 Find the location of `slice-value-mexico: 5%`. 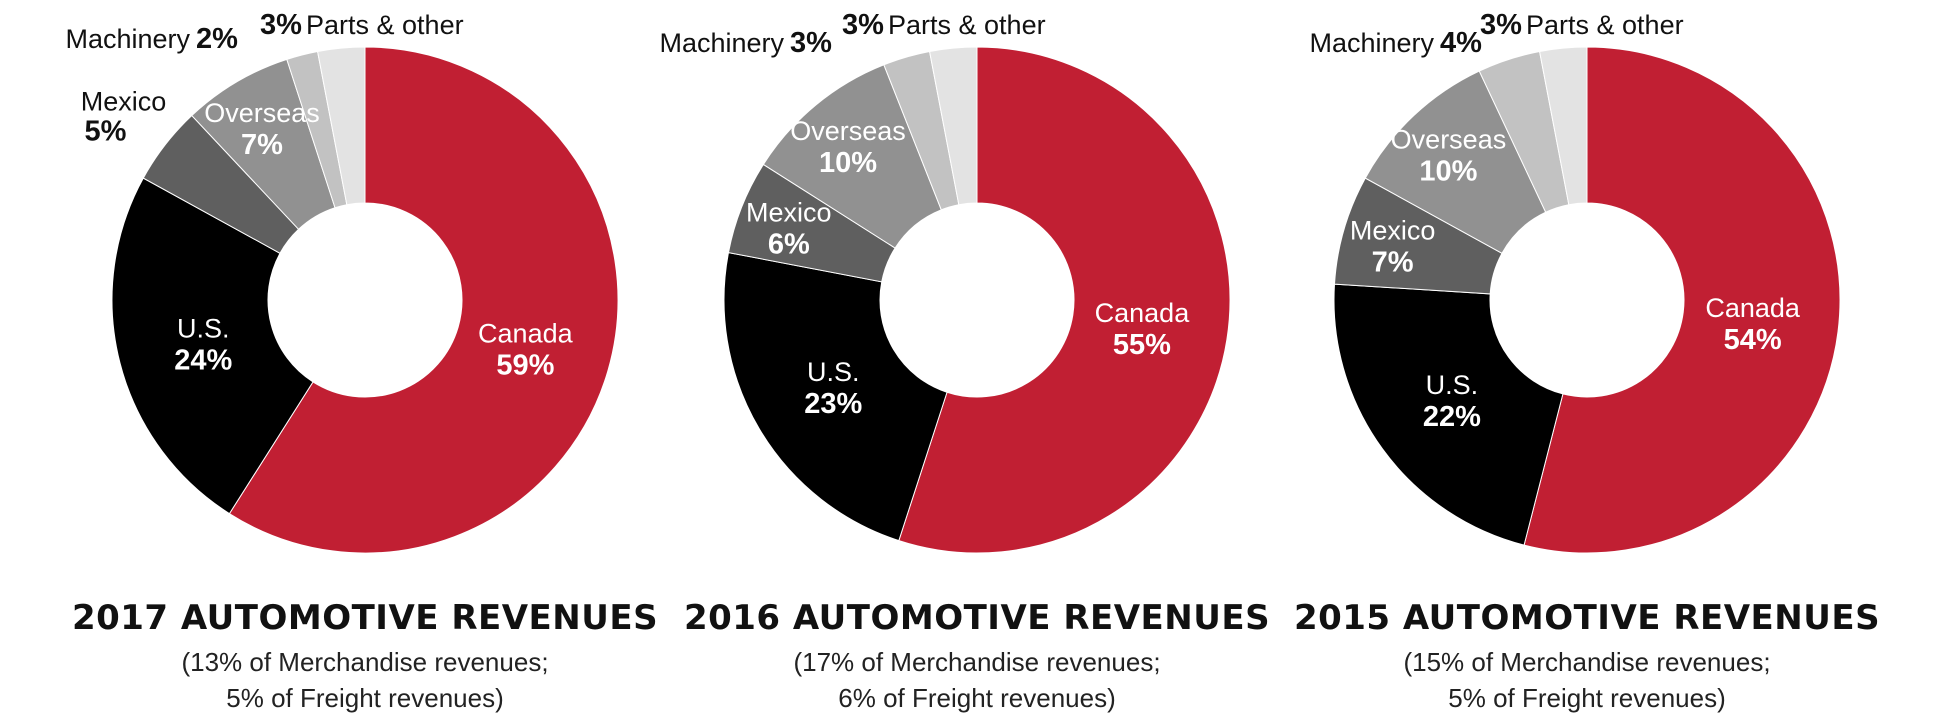

slice-value-mexico: 5% is located at coordinates (106, 131).